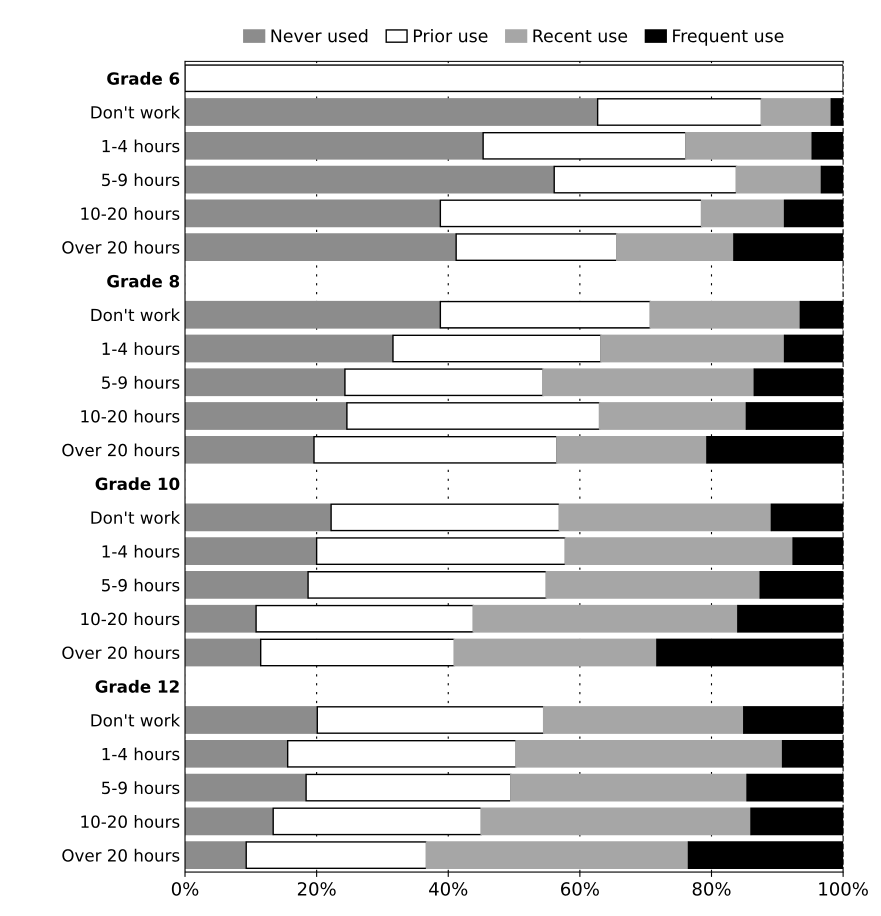 This screenshot has width=881, height=916. What do you see at coordinates (843, 889) in the screenshot?
I see `x-tick-label: 100%` at bounding box center [843, 889].